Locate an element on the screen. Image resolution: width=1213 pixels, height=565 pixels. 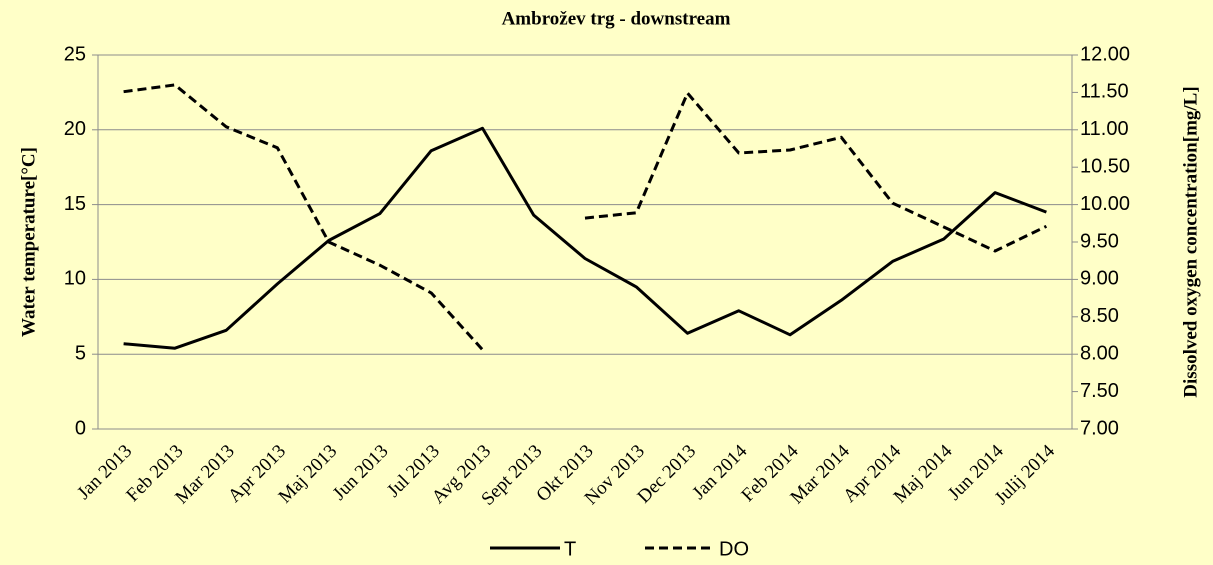
y2-tick-label: 7.50 is located at coordinates (1099, 391).